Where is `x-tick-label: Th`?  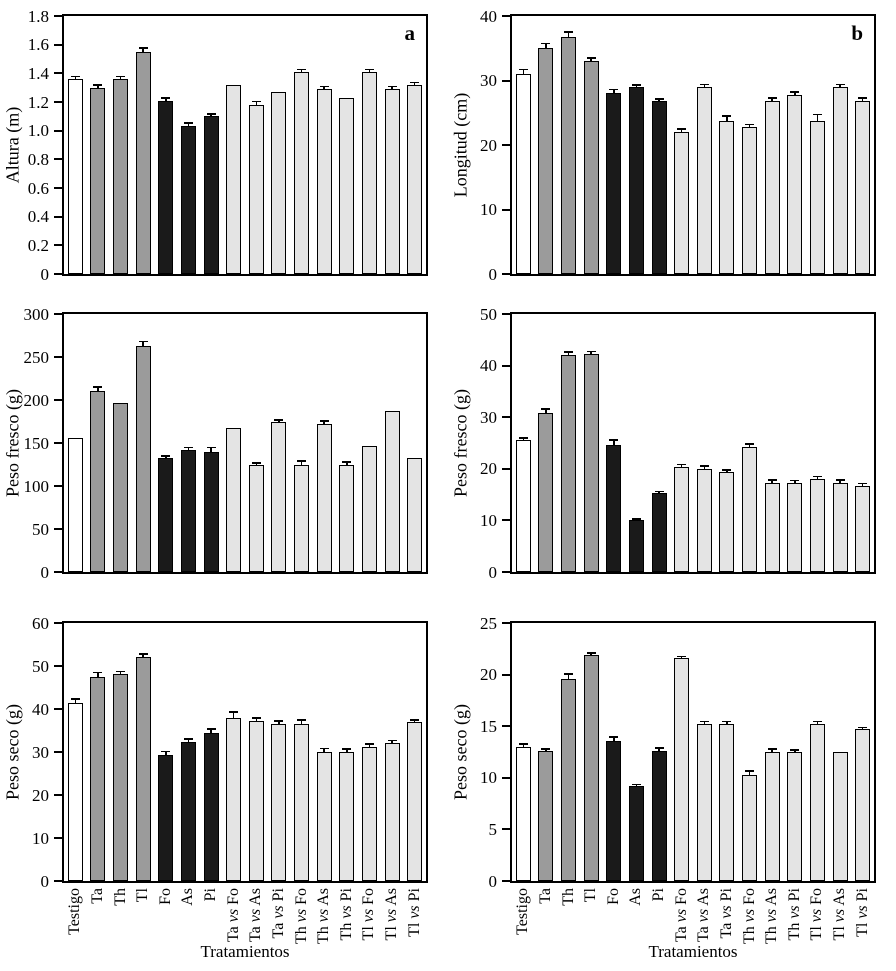
x-tick-label: Th is located at coordinates (120, 897).